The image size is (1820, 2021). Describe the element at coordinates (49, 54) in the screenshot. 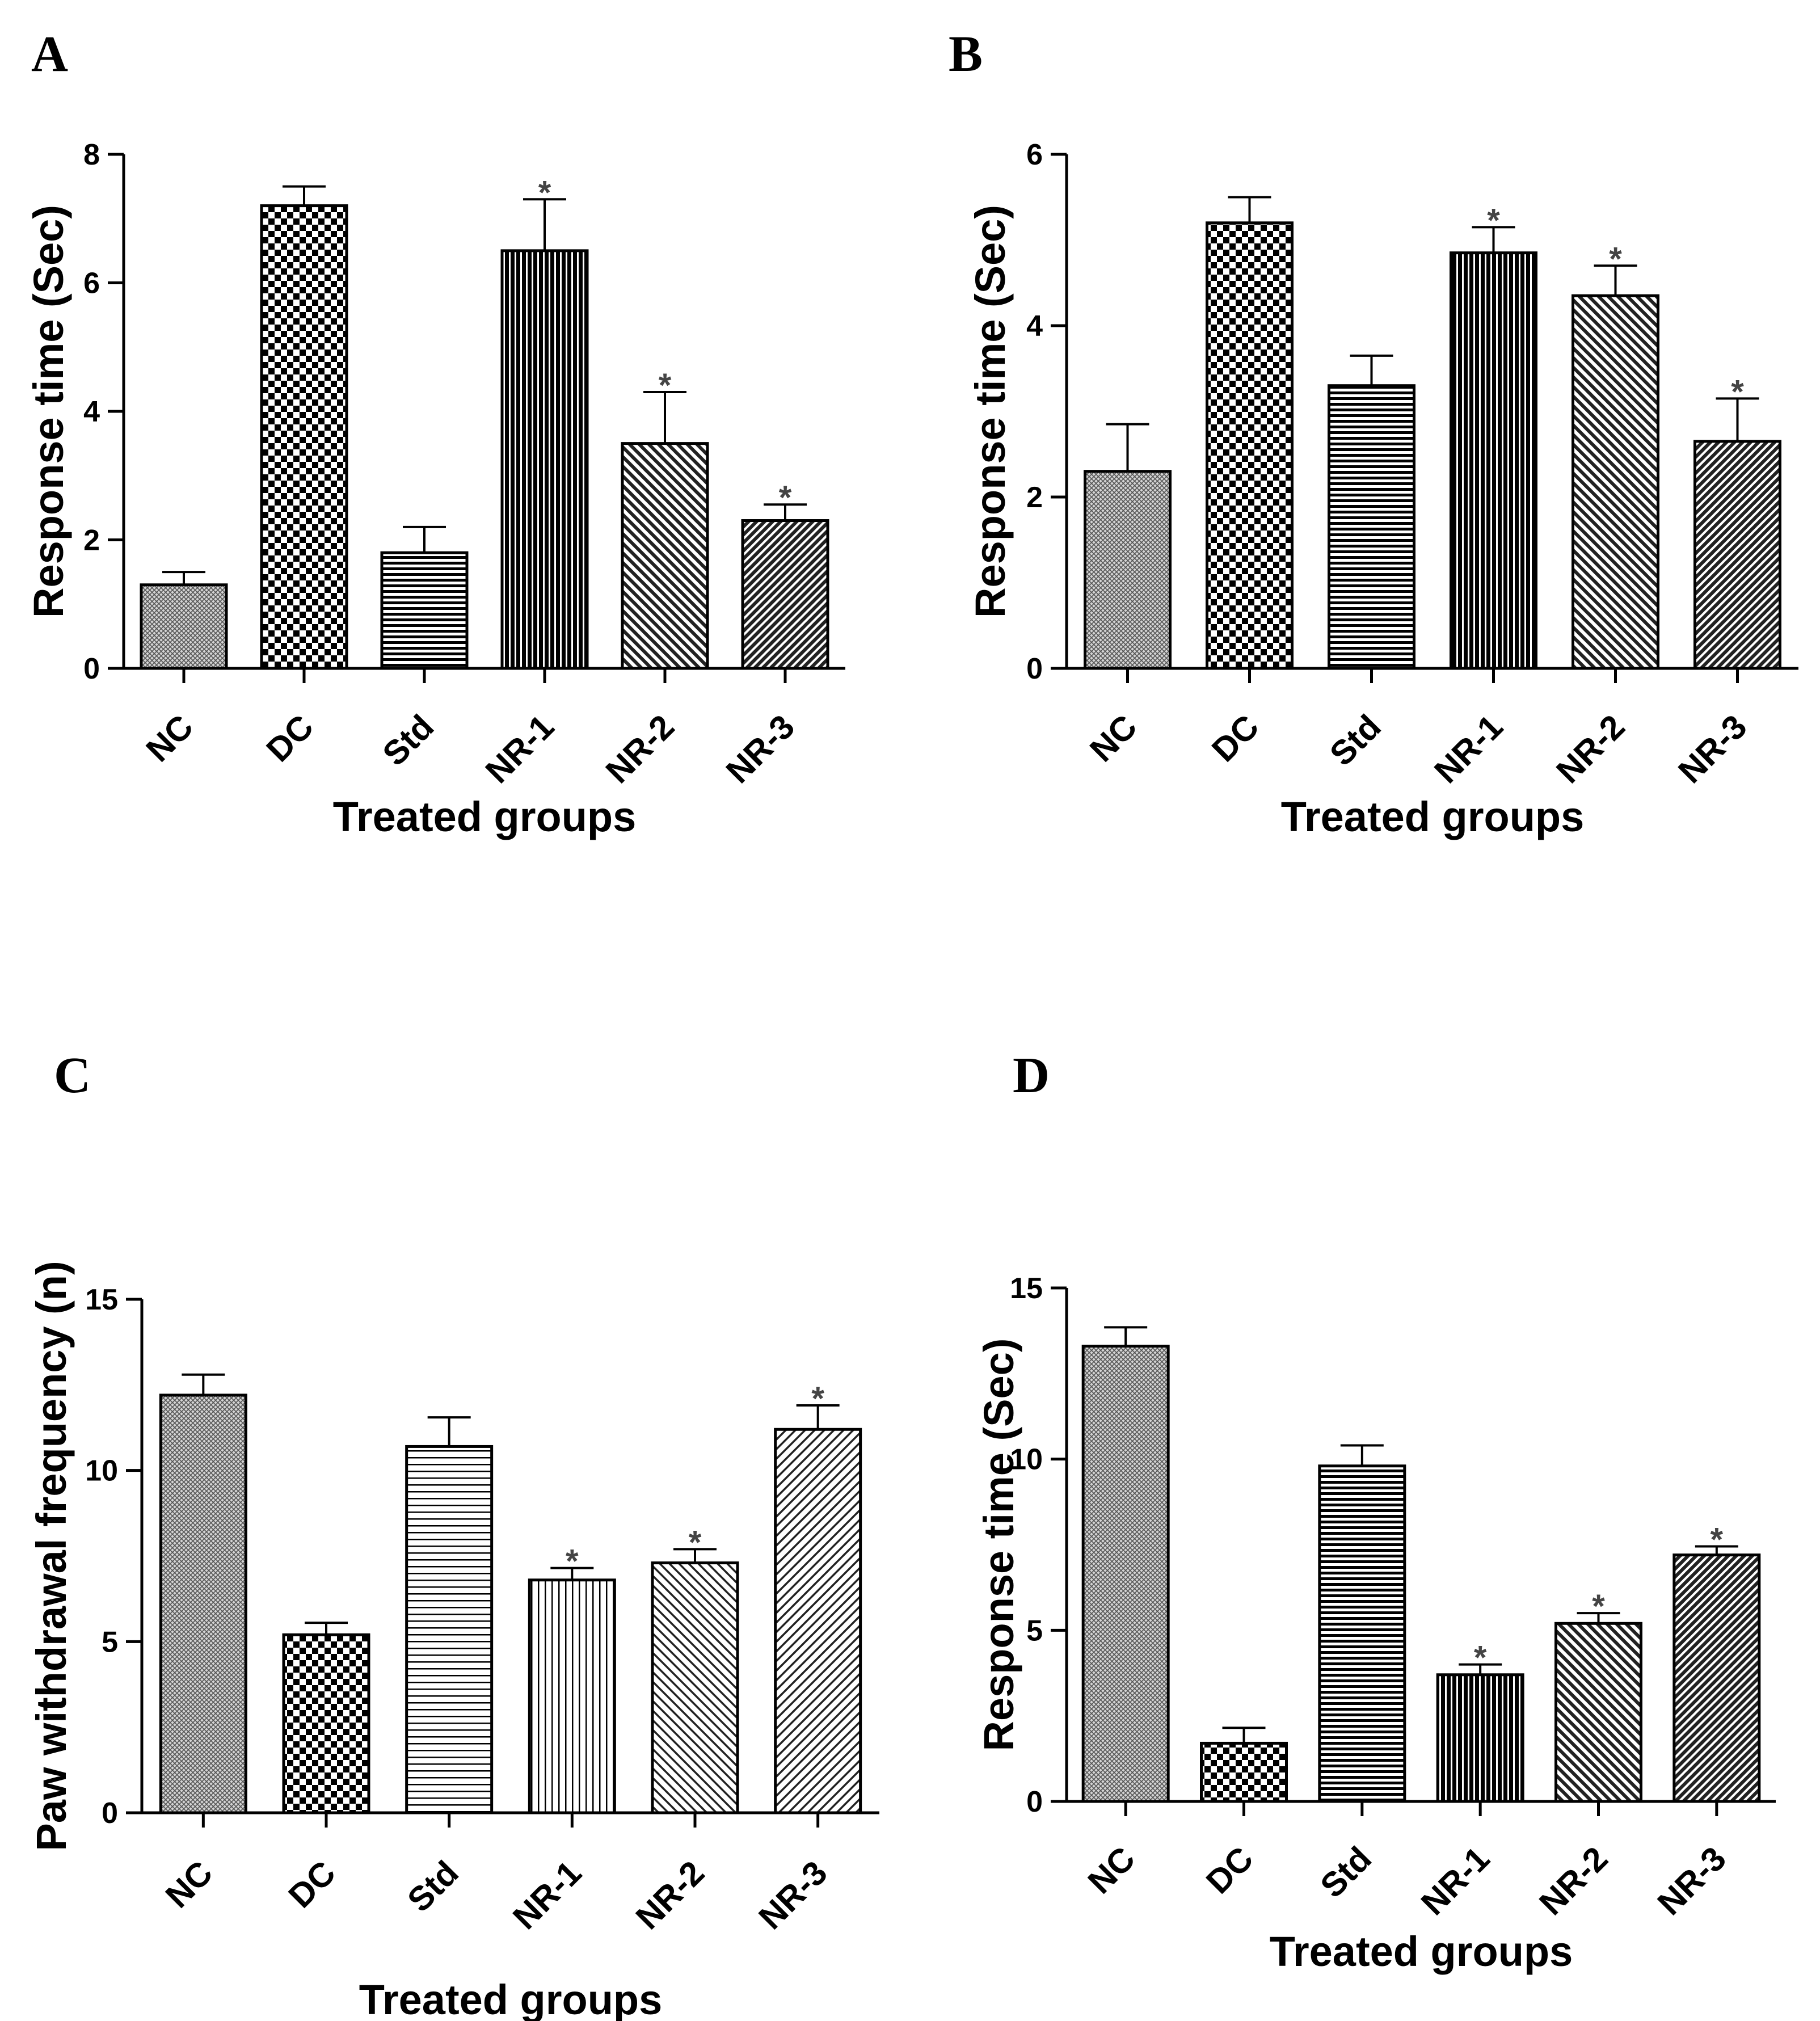

I see `panel-letter: A` at that location.